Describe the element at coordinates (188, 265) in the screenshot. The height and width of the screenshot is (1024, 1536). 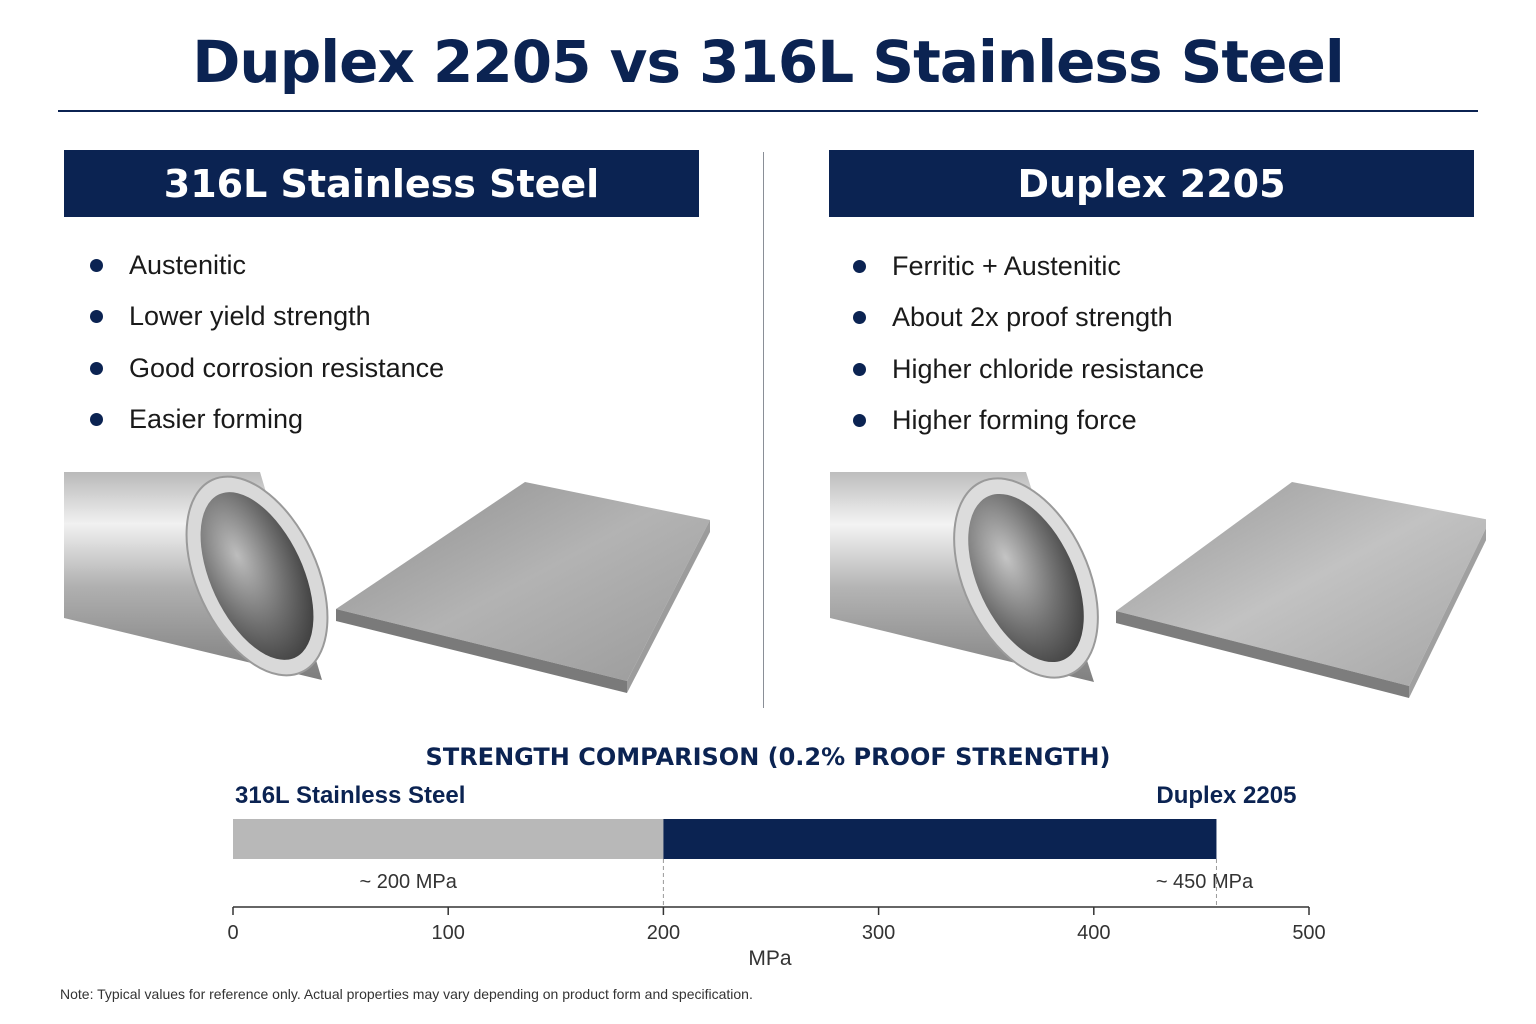
I see `bullet-text: Austenitic` at that location.